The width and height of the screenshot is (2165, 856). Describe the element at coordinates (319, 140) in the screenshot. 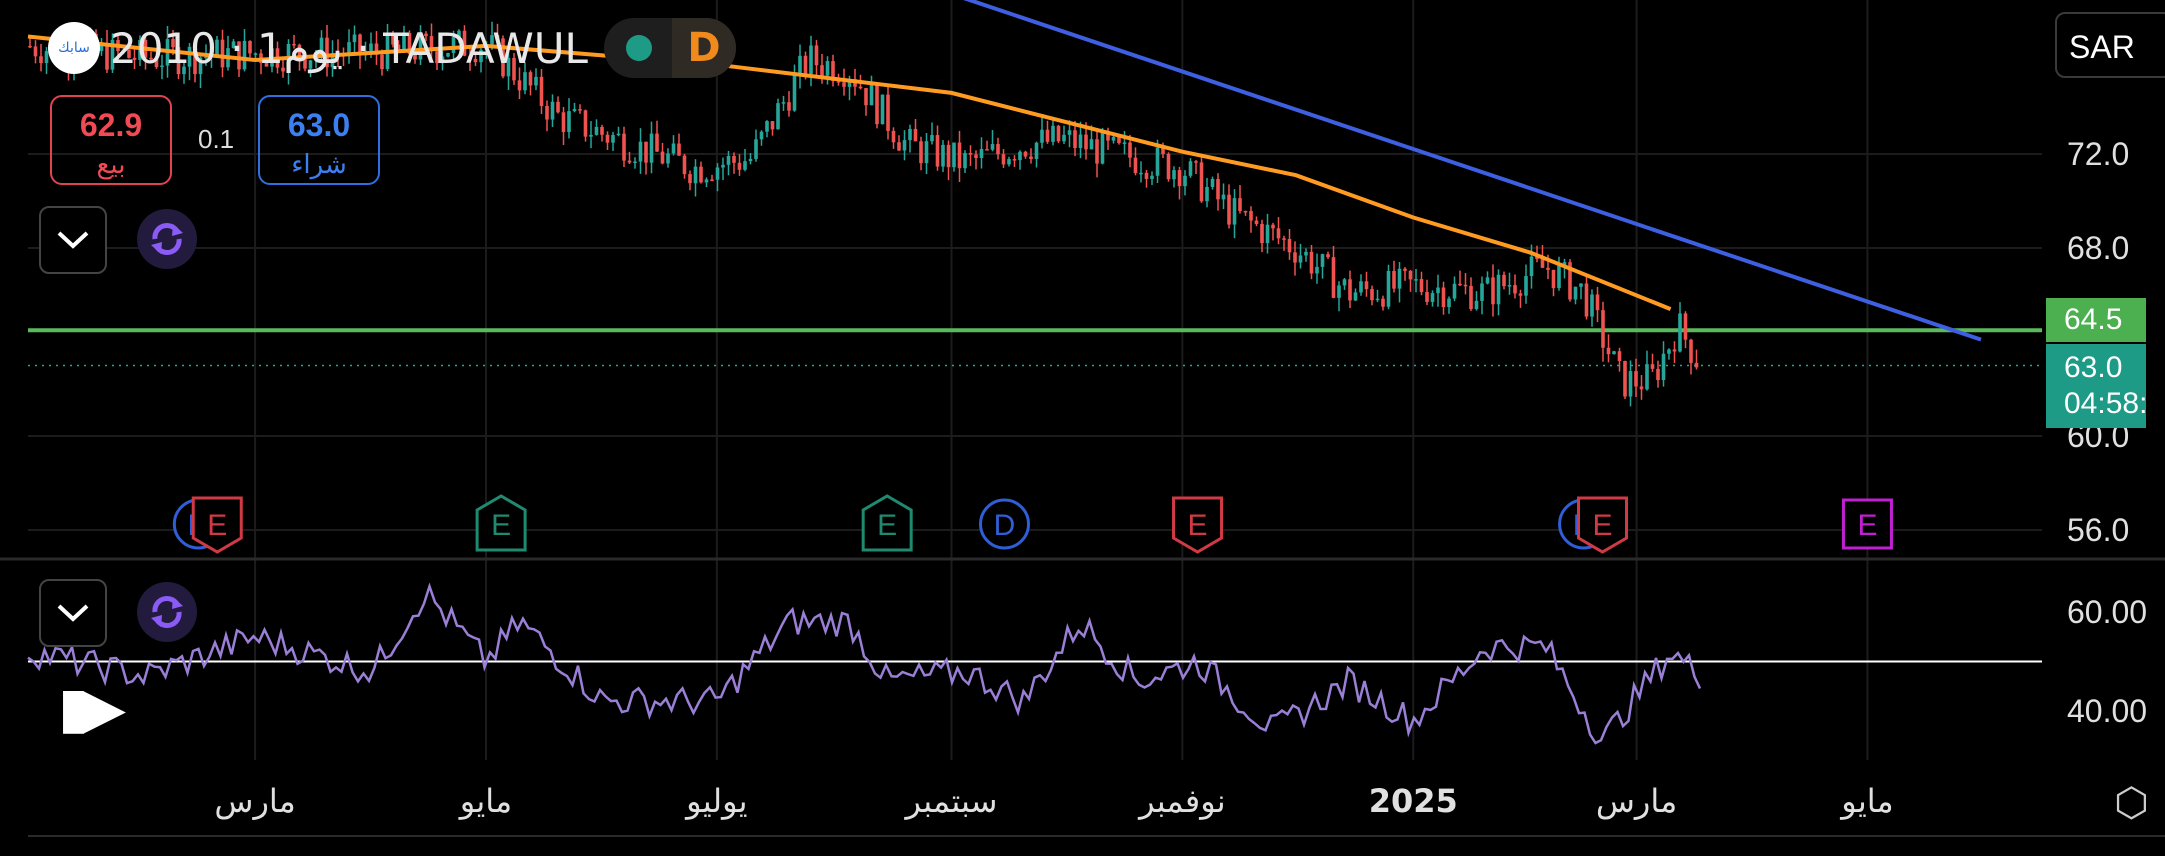

I see `buy-button: 63.0 شراء` at that location.